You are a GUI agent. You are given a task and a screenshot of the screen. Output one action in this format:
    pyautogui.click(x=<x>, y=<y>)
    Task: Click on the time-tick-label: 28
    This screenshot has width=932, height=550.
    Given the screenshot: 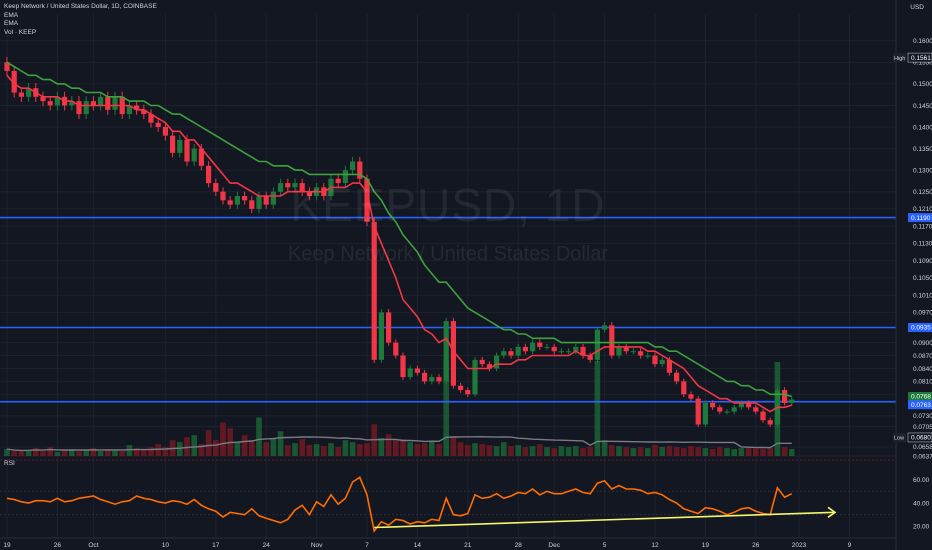 What is the action you would take?
    pyautogui.click(x=519, y=545)
    